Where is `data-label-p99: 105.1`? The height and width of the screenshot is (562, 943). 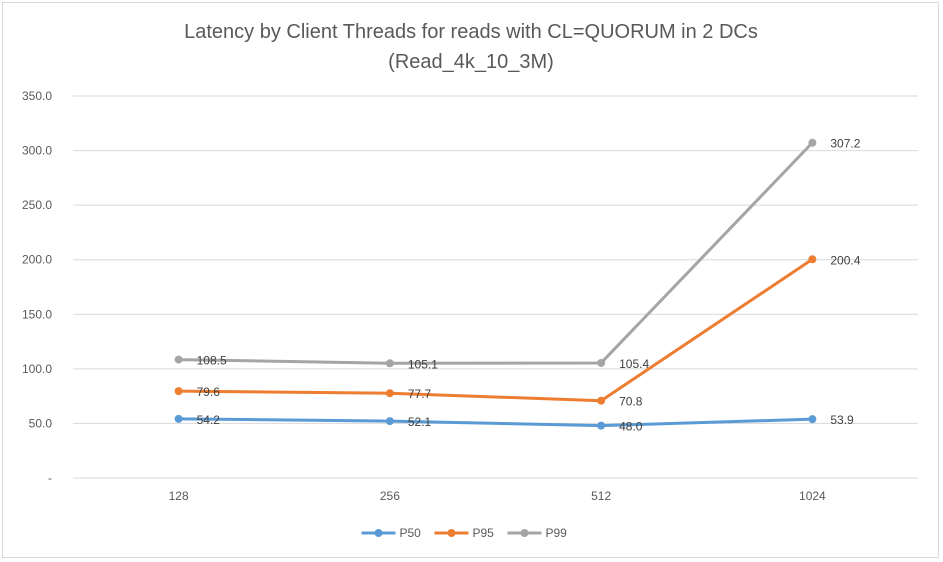 data-label-p99: 105.1 is located at coordinates (423, 364).